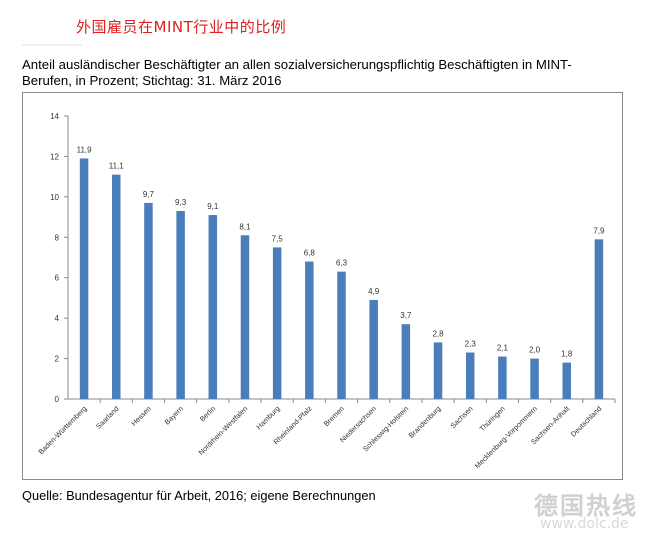 The height and width of the screenshot is (539, 647). Describe the element at coordinates (57, 399) in the screenshot. I see `y-tick-label: 0` at that location.